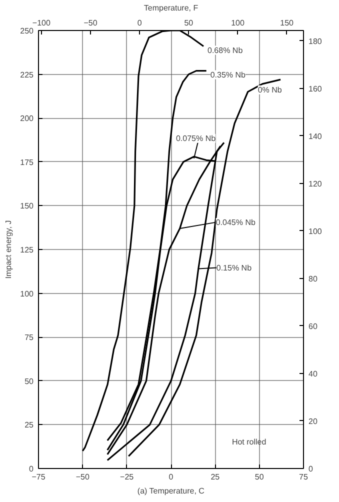 This screenshot has height=502, width=339. I want to click on annotation: 0.075% Nb, so click(196, 138).